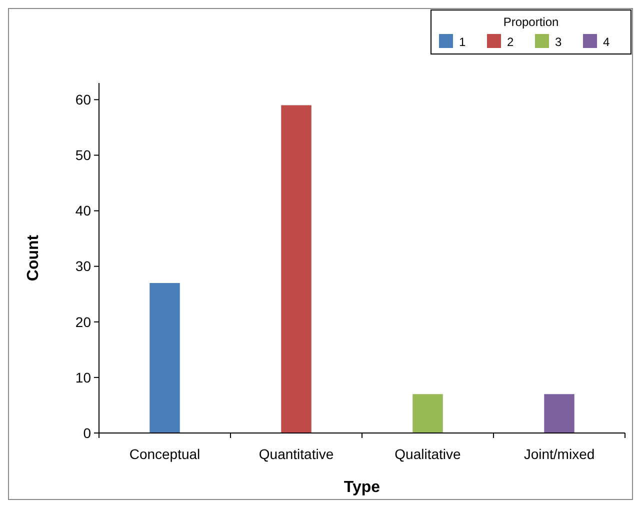 The width and height of the screenshot is (641, 508). What do you see at coordinates (33, 258) in the screenshot?
I see `y-axis-title: Count` at bounding box center [33, 258].